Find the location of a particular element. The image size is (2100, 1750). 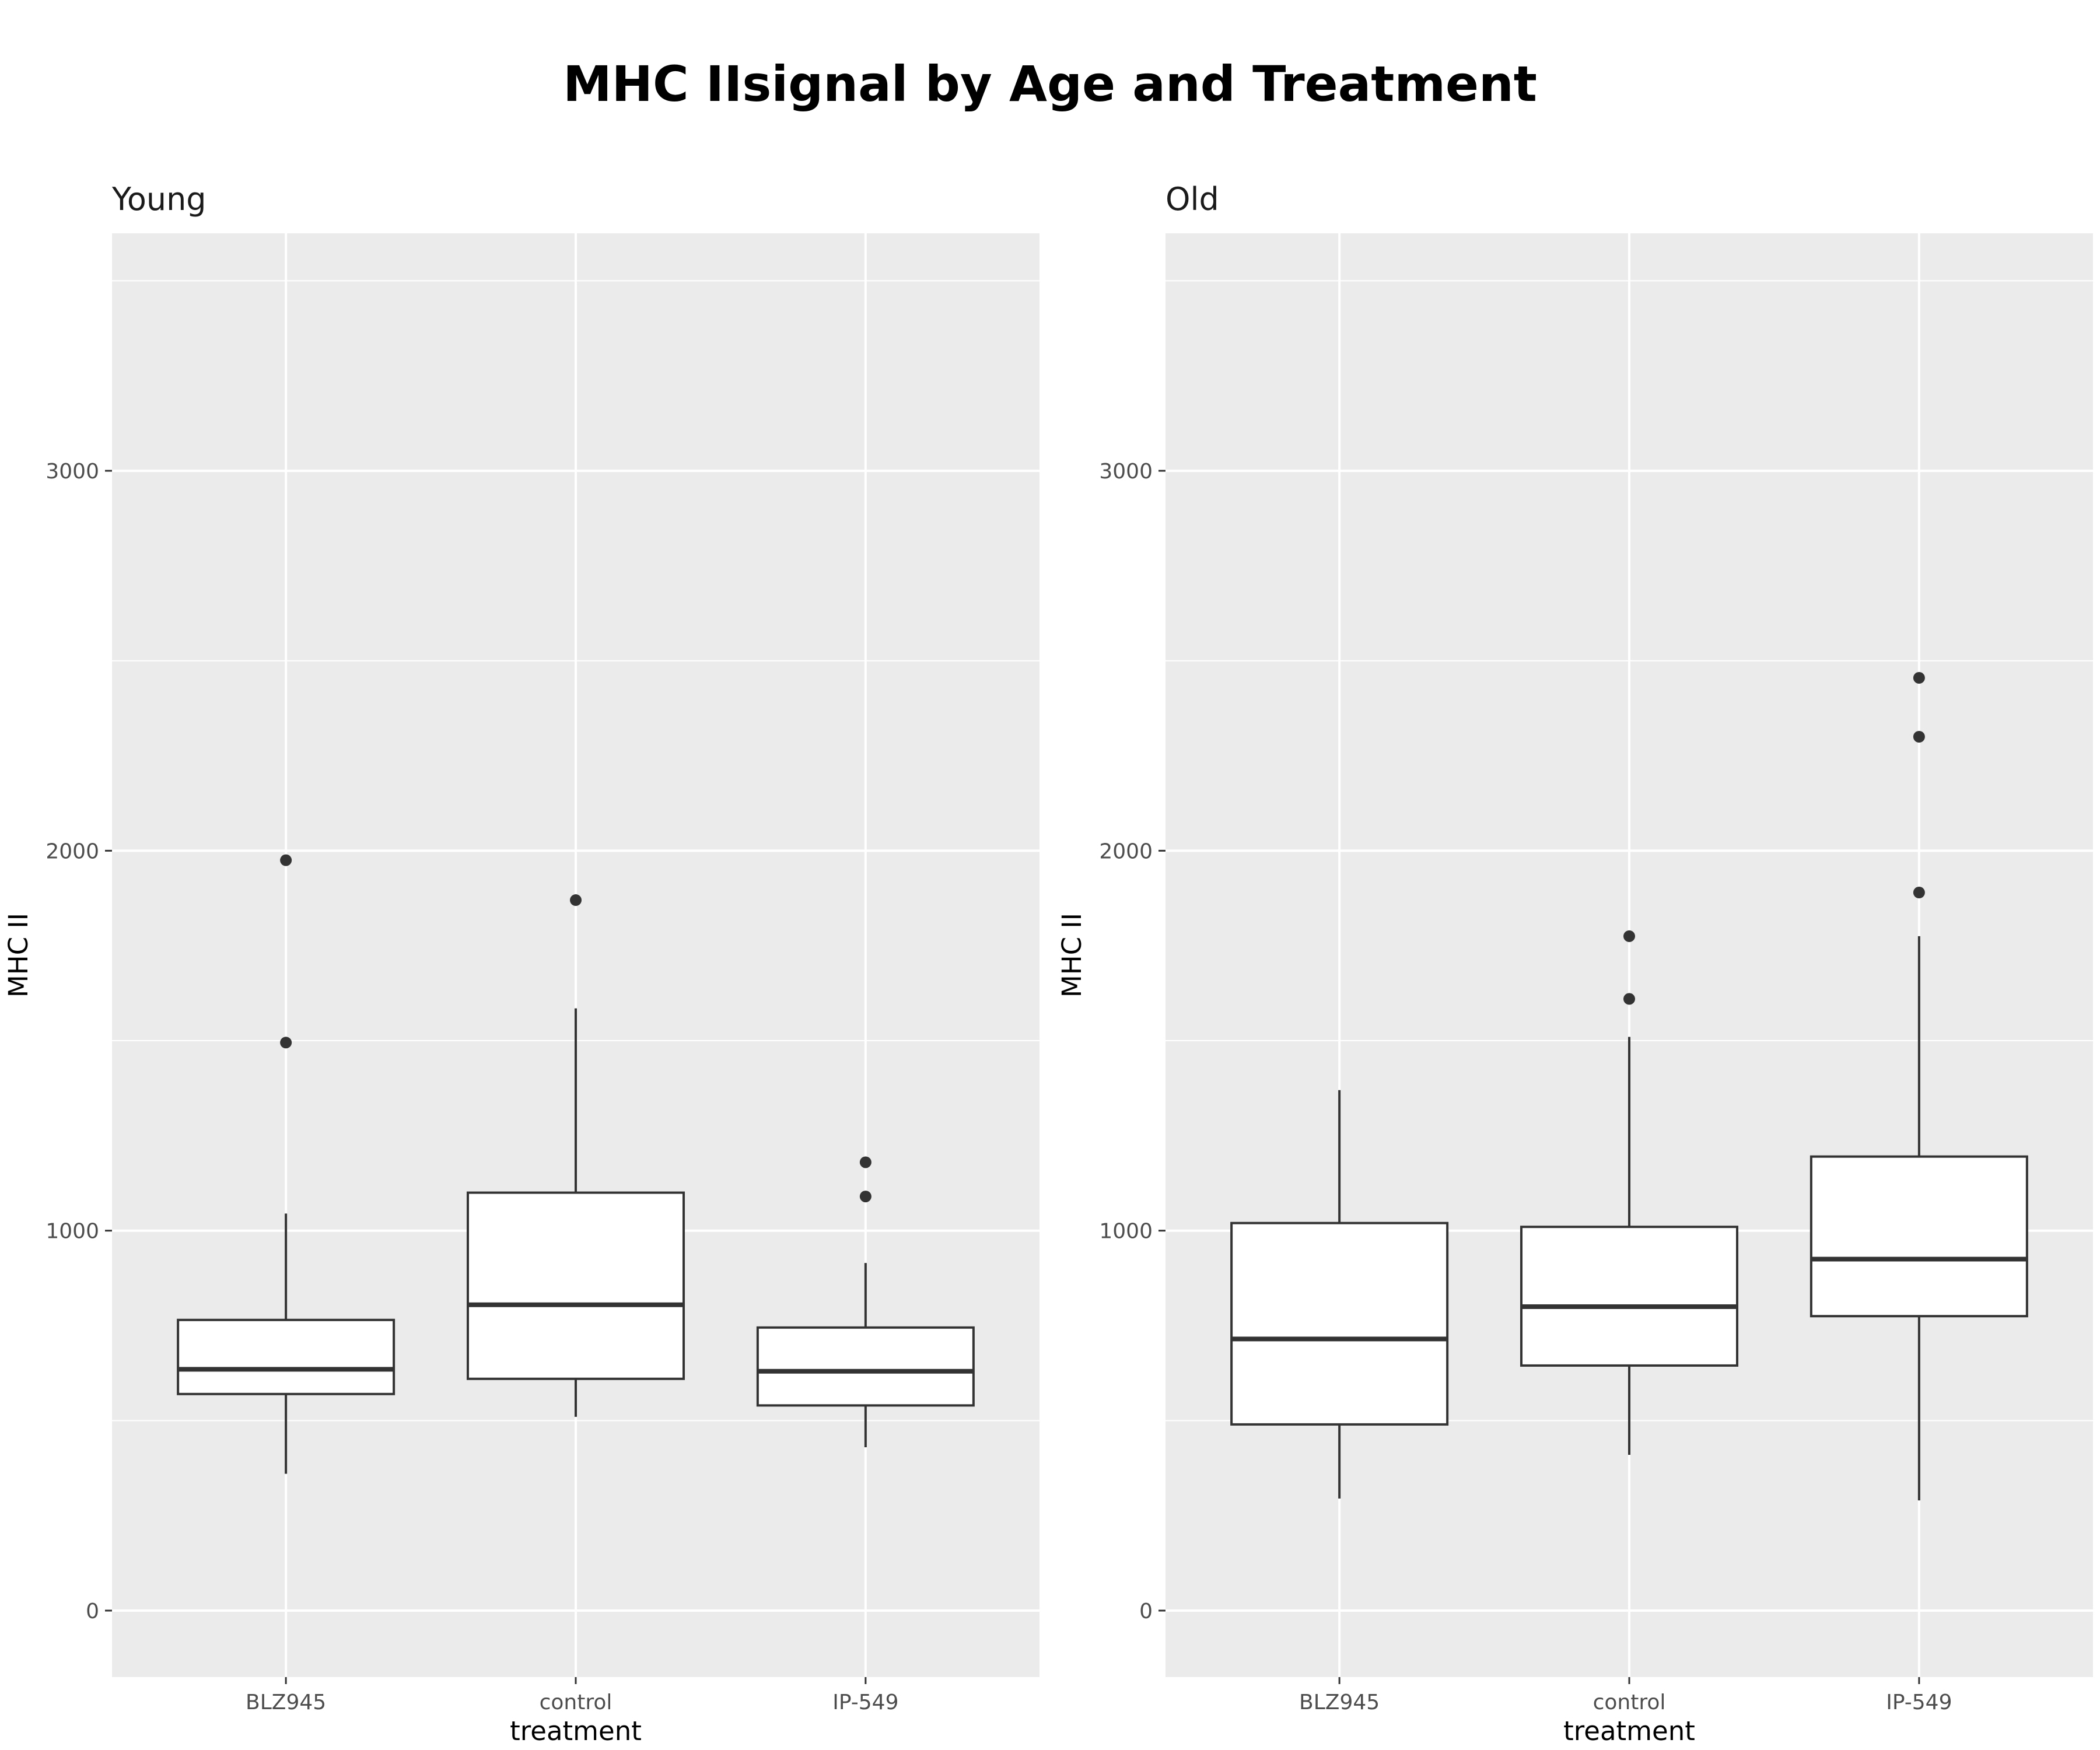

chart-title: MHC IIsignal by Age and Treatment is located at coordinates (1050, 84).